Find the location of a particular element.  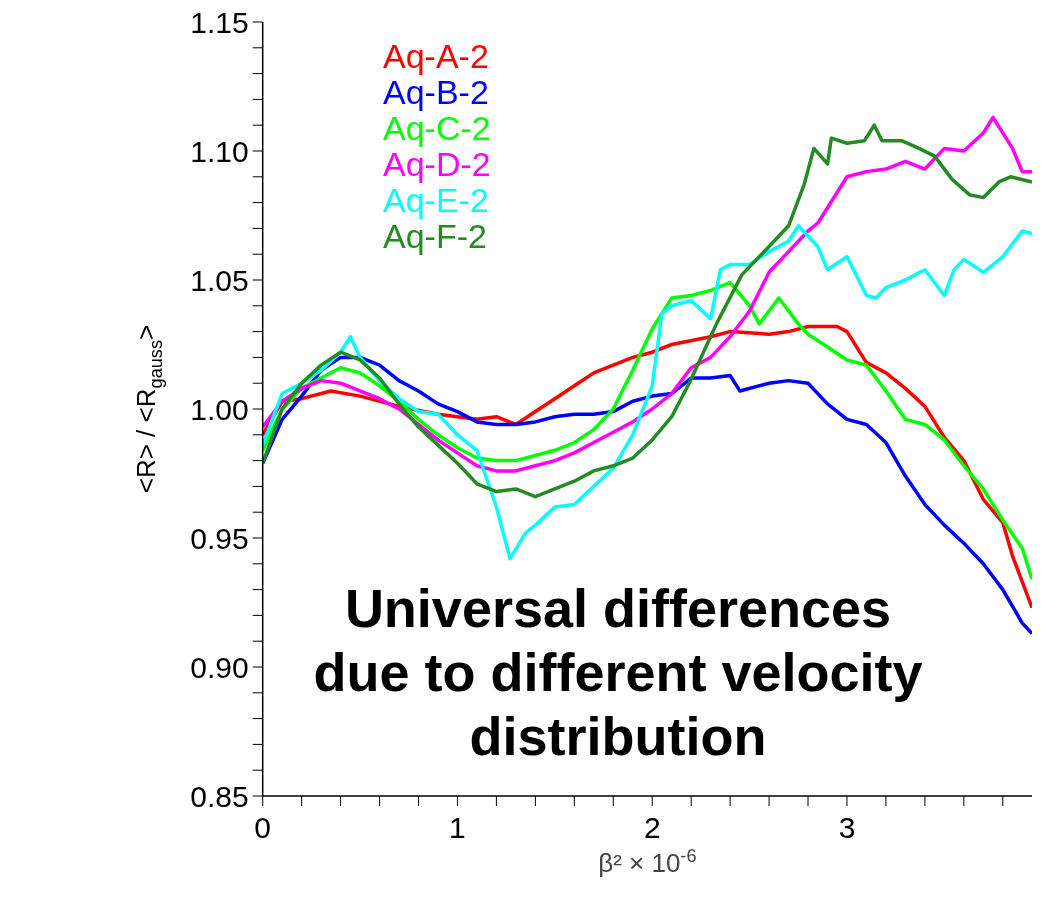

text: Aq-A-2 is located at coordinates (436, 56).